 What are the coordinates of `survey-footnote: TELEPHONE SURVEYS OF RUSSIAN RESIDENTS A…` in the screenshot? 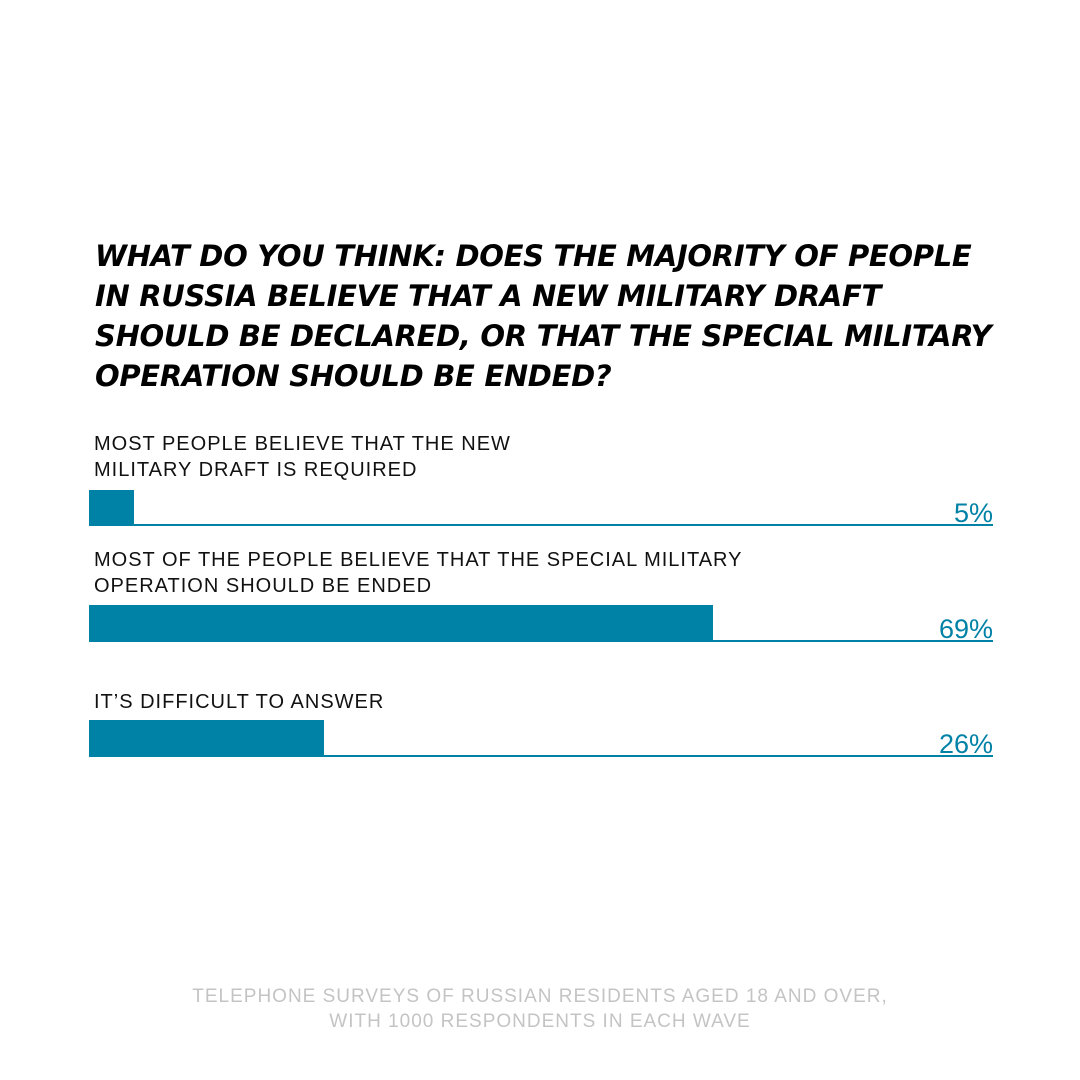 It's located at (540, 1009).